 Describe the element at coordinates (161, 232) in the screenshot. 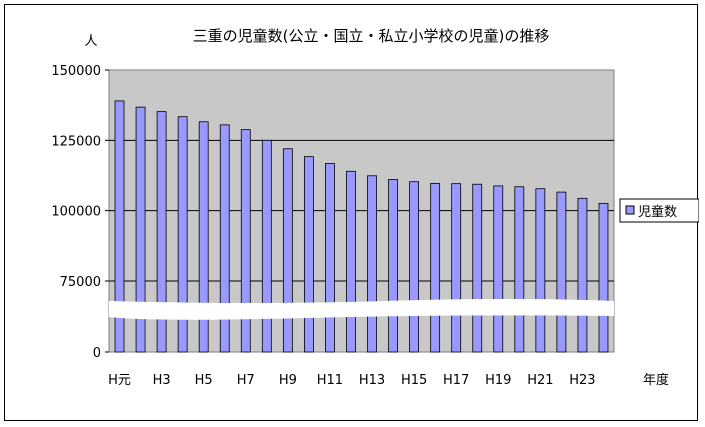

I see `bar-H3` at that location.